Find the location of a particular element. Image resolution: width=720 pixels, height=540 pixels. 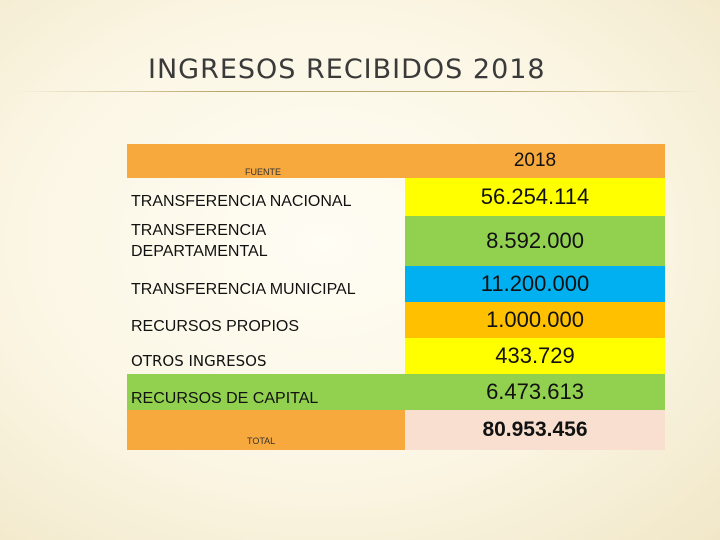

row-value-cell: 56.254.114 is located at coordinates (535, 197).